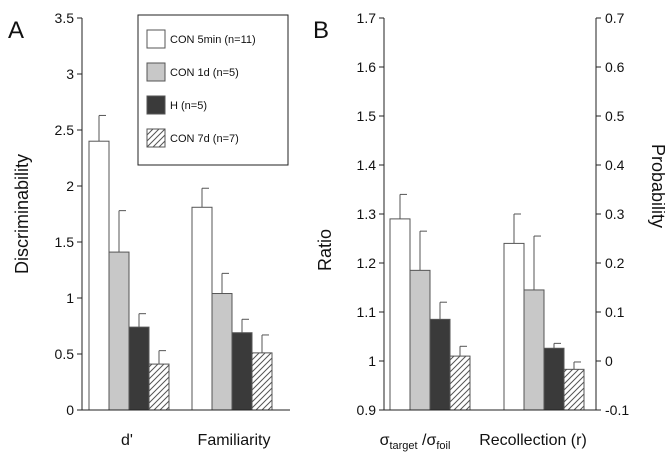 This screenshot has height=454, width=665. Describe the element at coordinates (415, 442) in the screenshot. I see `category-label: σtarget /σfoil` at that location.